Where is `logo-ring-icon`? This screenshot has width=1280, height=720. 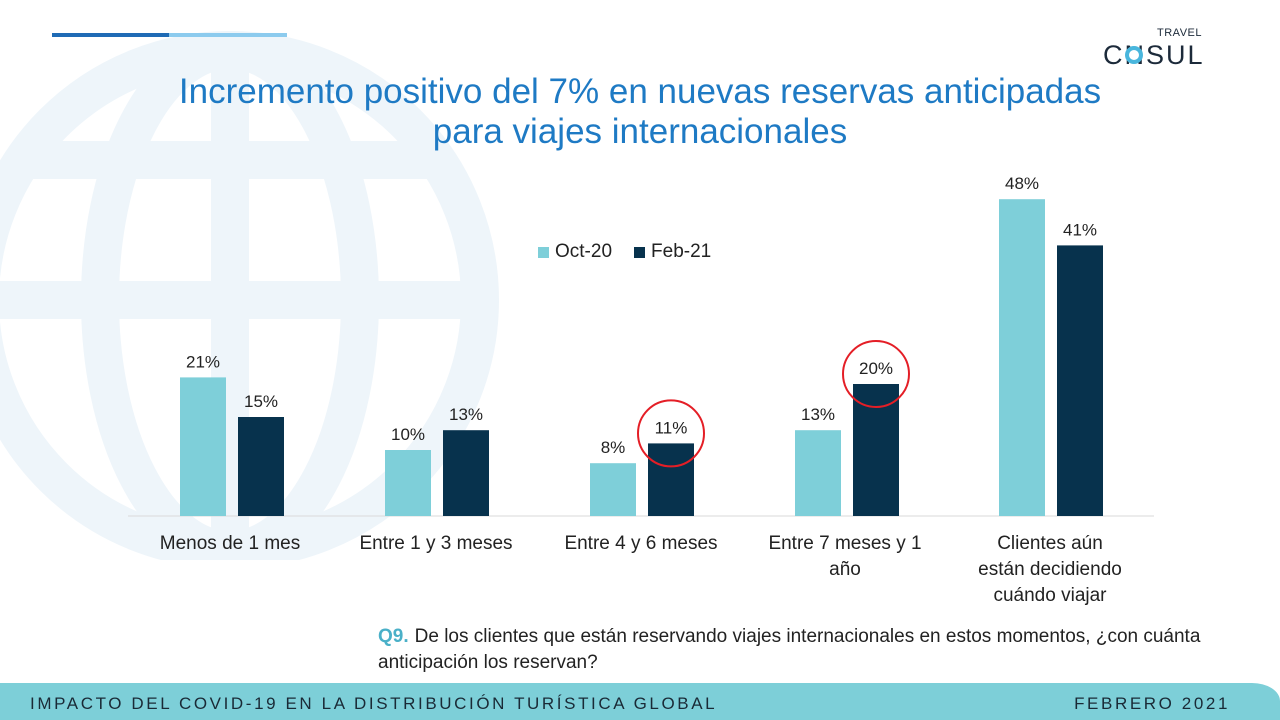
logo-ring-icon is located at coordinates (1134, 55).